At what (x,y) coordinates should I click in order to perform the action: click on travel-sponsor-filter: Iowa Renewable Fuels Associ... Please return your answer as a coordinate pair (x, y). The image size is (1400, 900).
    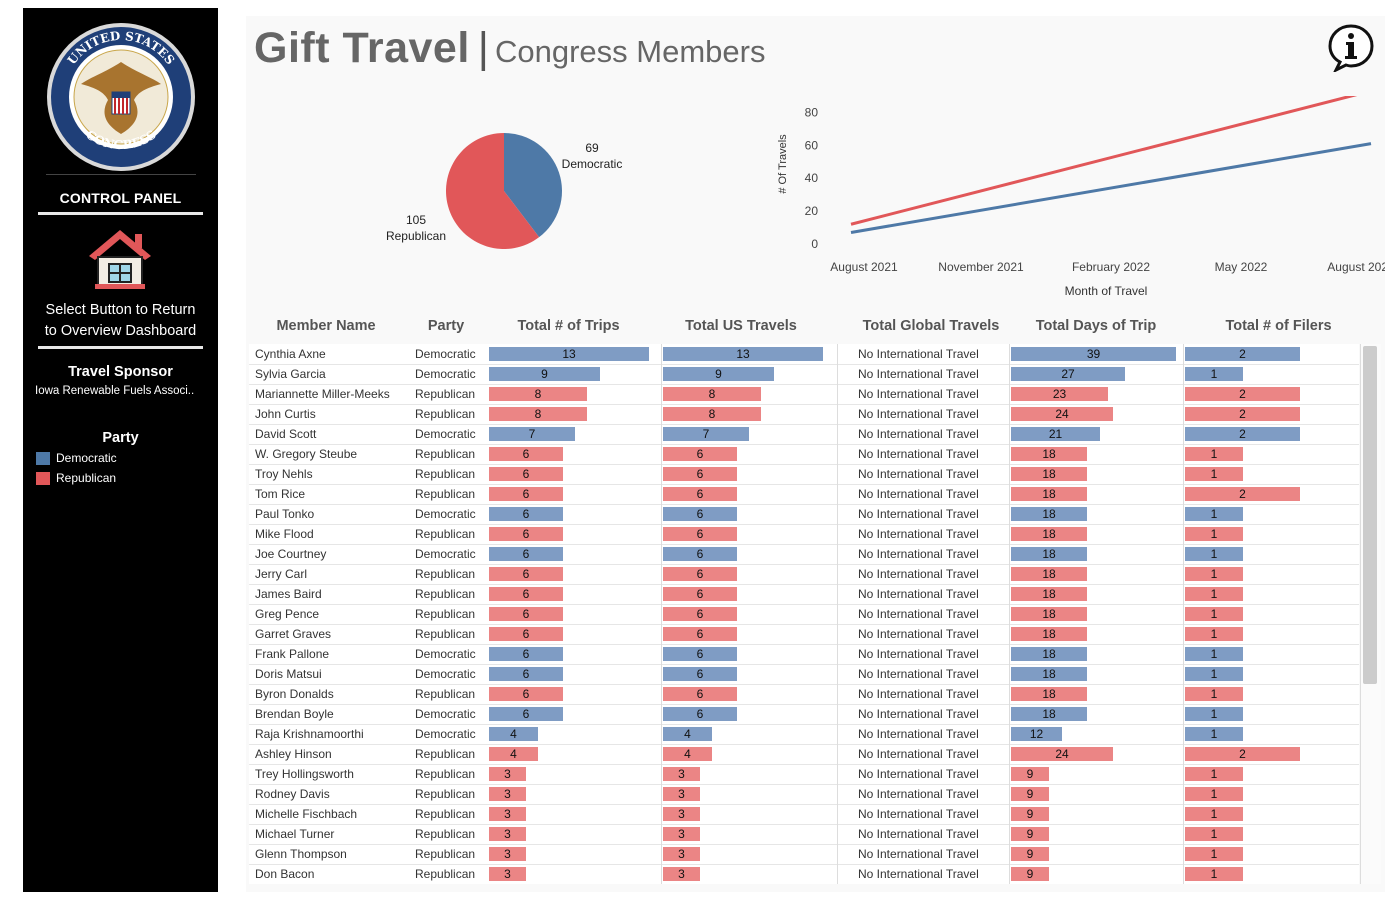
    Looking at the image, I should click on (115, 391).